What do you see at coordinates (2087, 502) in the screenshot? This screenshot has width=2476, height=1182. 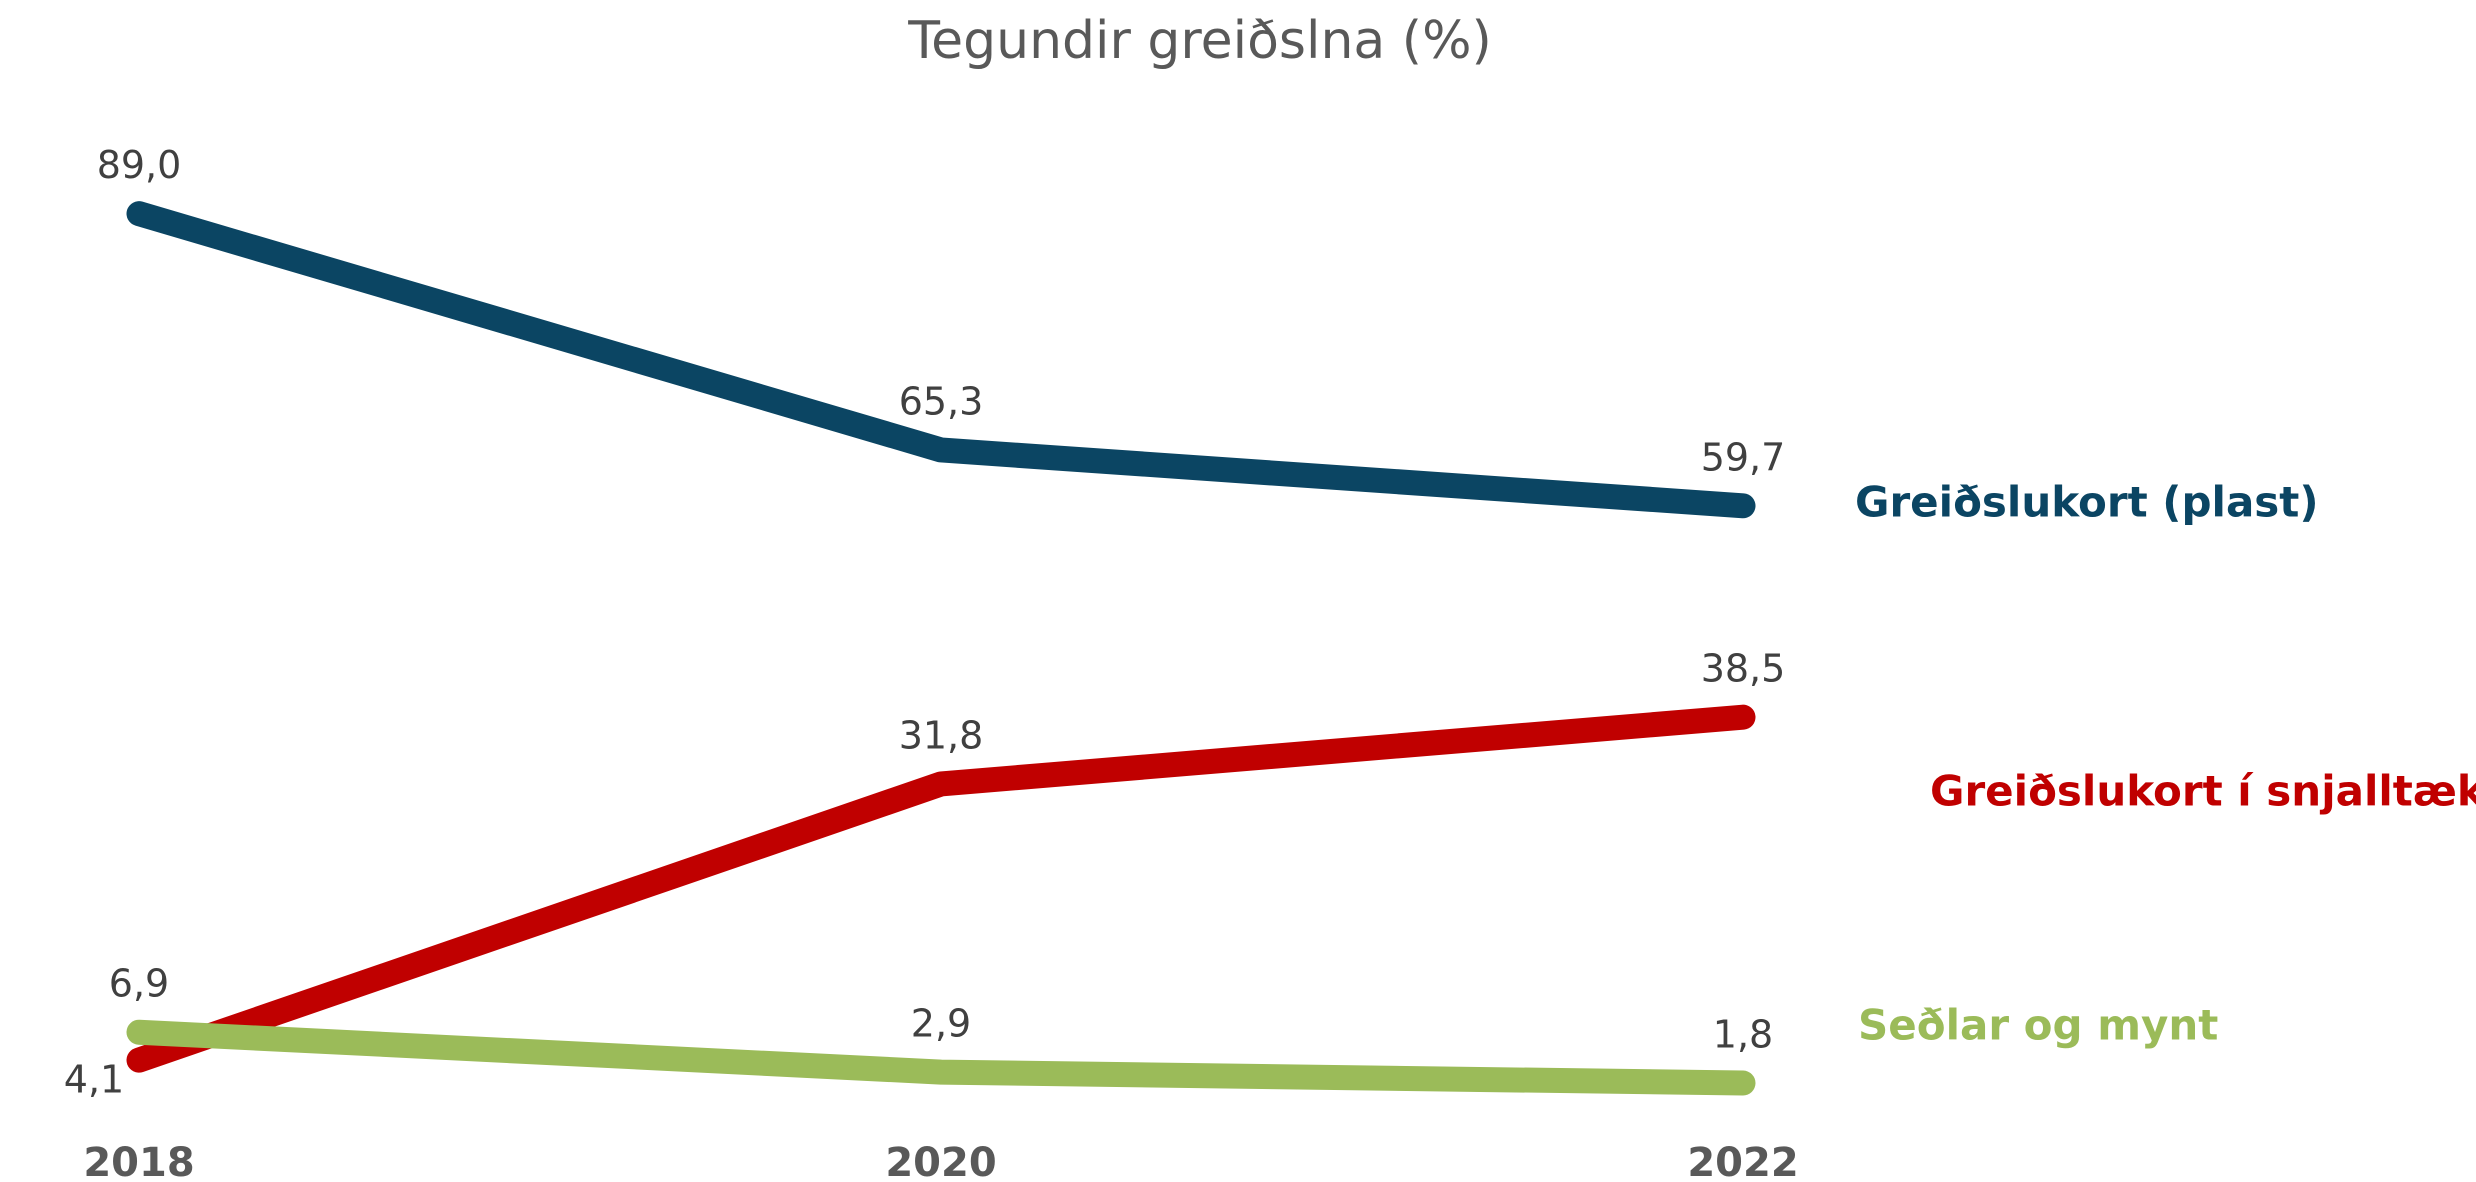 I see `legend-label: Greiðslukort (plast)` at bounding box center [2087, 502].